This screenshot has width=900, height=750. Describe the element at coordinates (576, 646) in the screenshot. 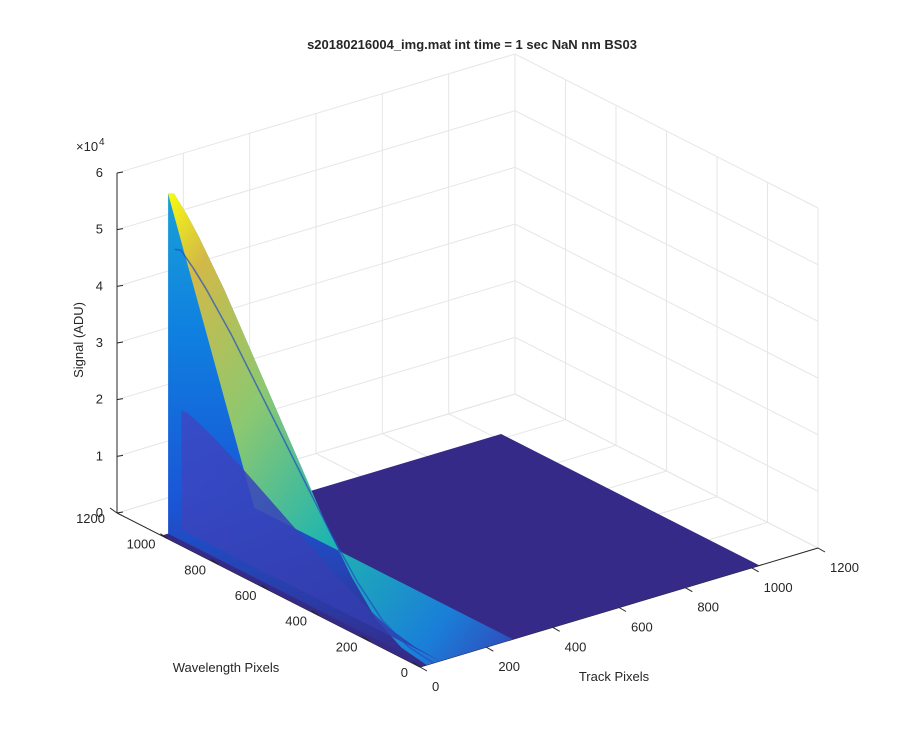

I see `x-tick-label: 400` at that location.